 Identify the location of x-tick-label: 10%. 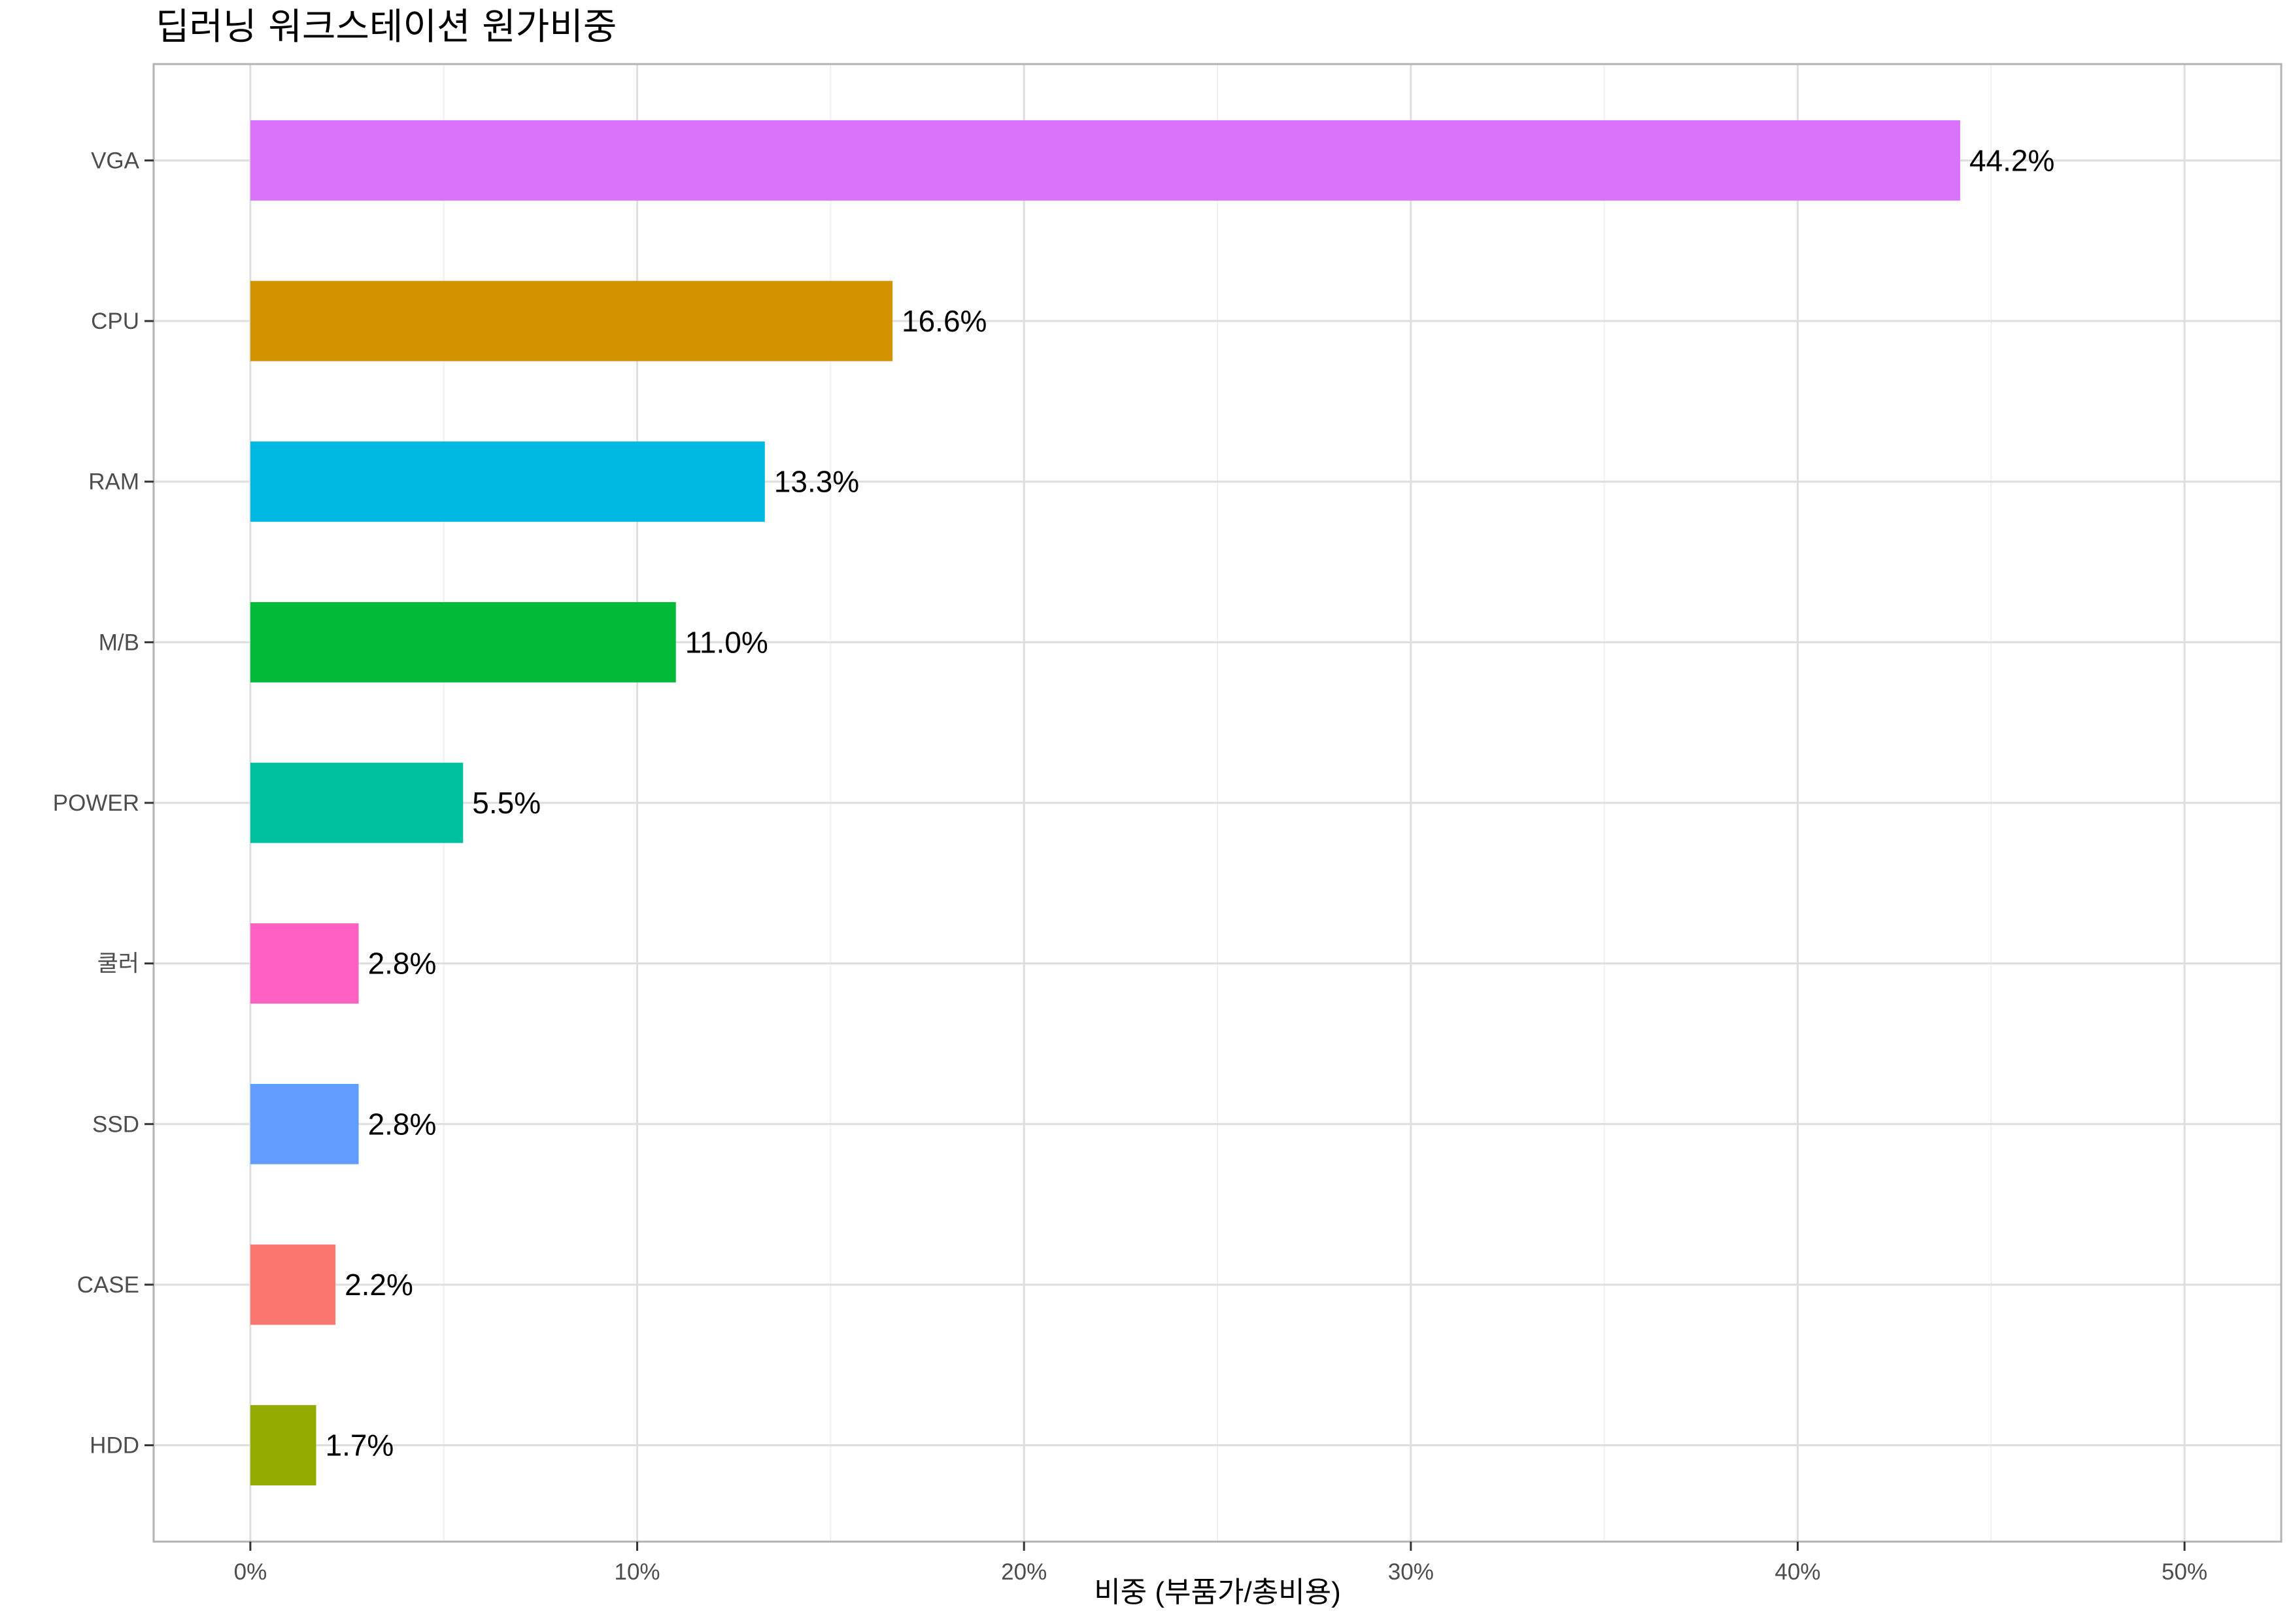
(637, 1572).